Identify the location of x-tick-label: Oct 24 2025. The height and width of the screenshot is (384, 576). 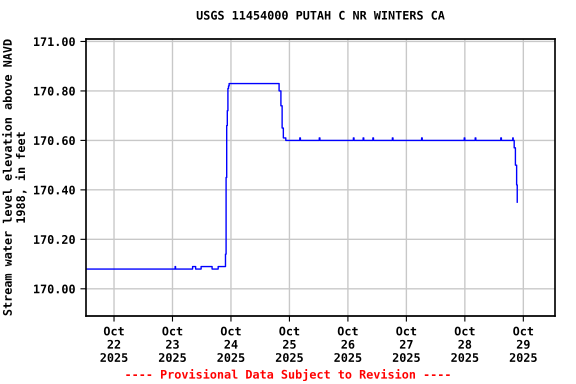
(230, 344).